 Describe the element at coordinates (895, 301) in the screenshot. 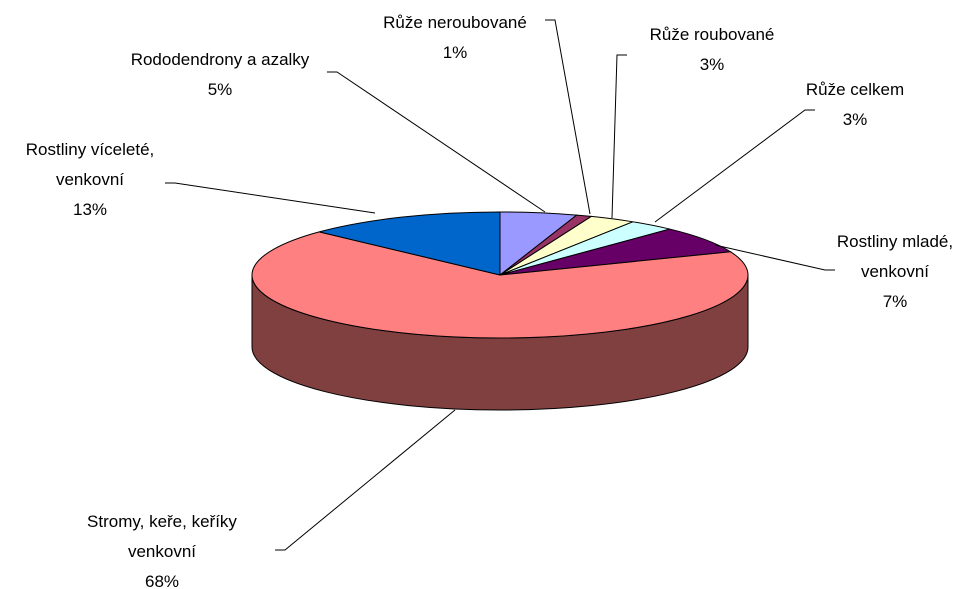

I see `value-label: 7%` at that location.